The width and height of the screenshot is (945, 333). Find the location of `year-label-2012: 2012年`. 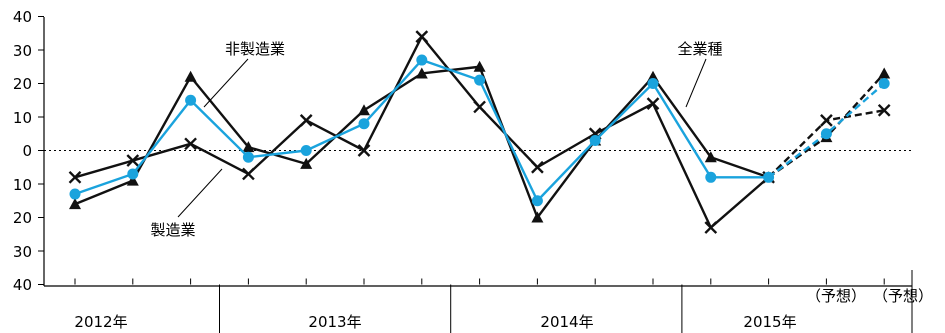

year-label-2012: 2012年 is located at coordinates (100, 322).